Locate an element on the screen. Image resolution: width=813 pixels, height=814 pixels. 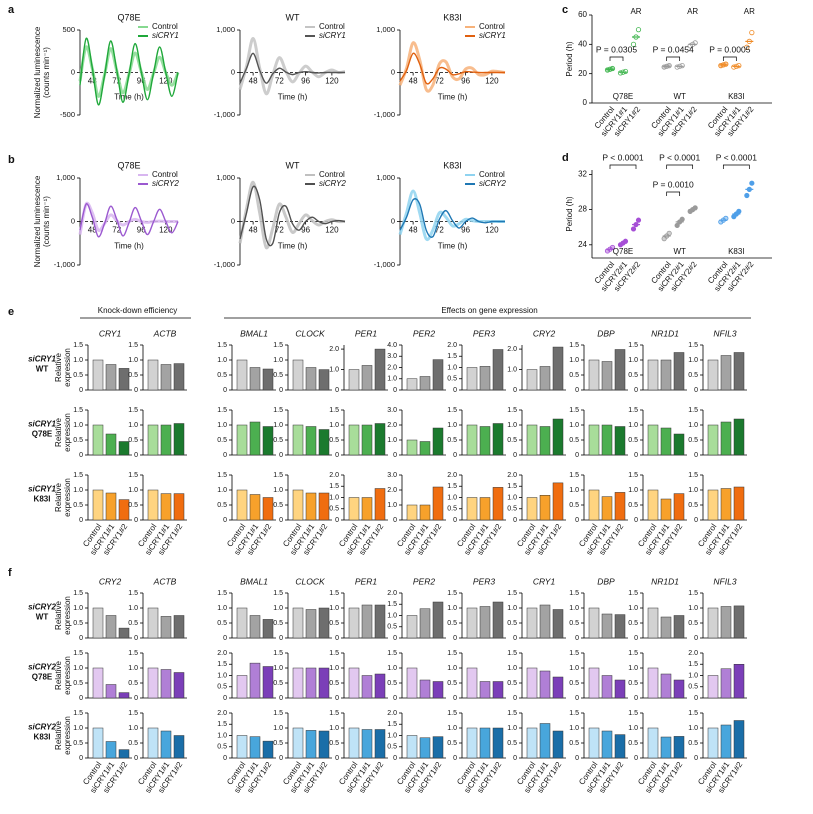
y-axis-label: Normalized luminescence is located at coordinates (37, 221).